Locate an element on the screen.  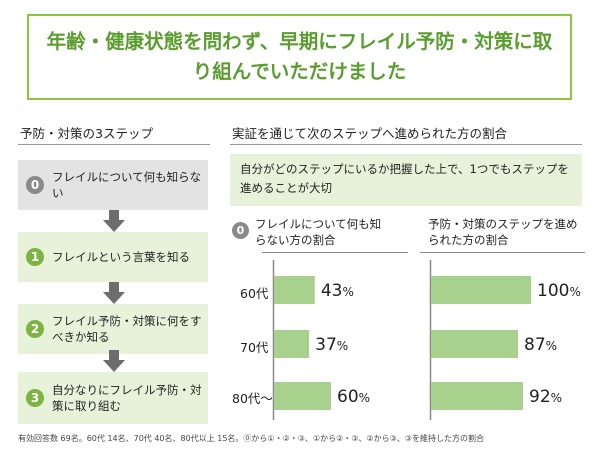
left-panel-title: 0 フレイルについて何も知らない方の割合 is located at coordinates (312, 232).